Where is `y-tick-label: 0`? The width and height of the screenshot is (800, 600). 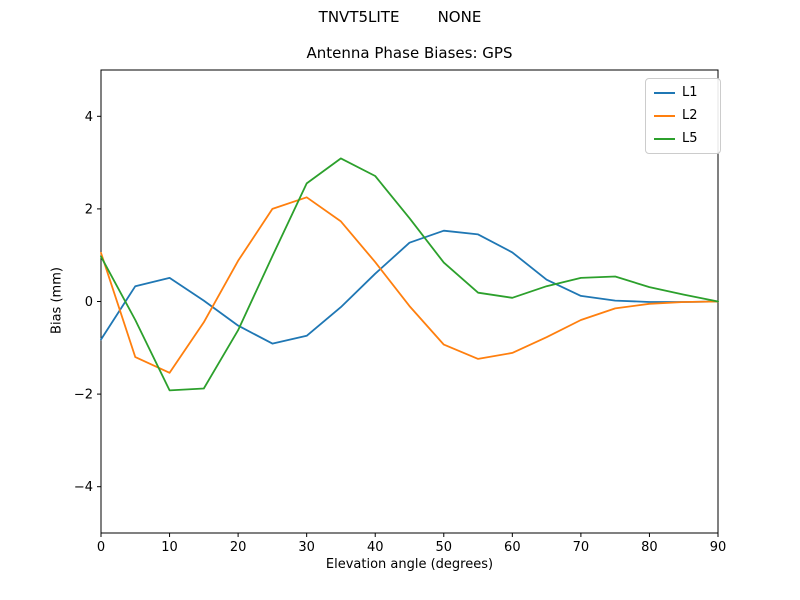
y-tick-label: 0 is located at coordinates (89, 302).